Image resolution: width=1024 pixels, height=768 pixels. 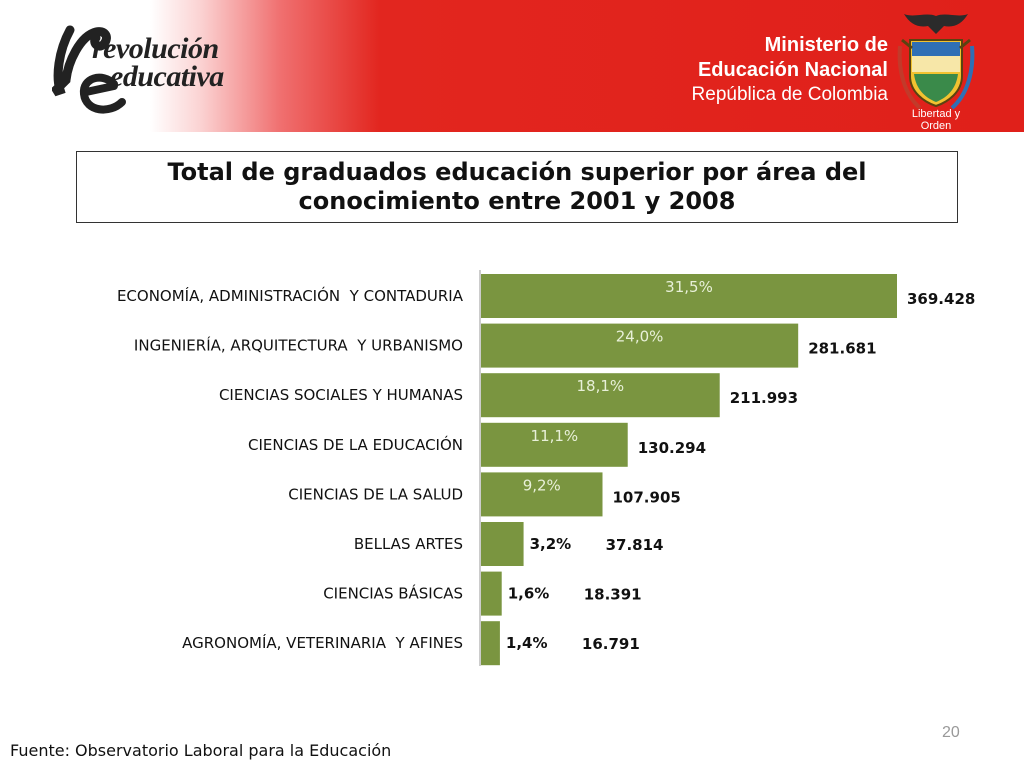 I want to click on percent-label: 3,2%, so click(x=551, y=544).